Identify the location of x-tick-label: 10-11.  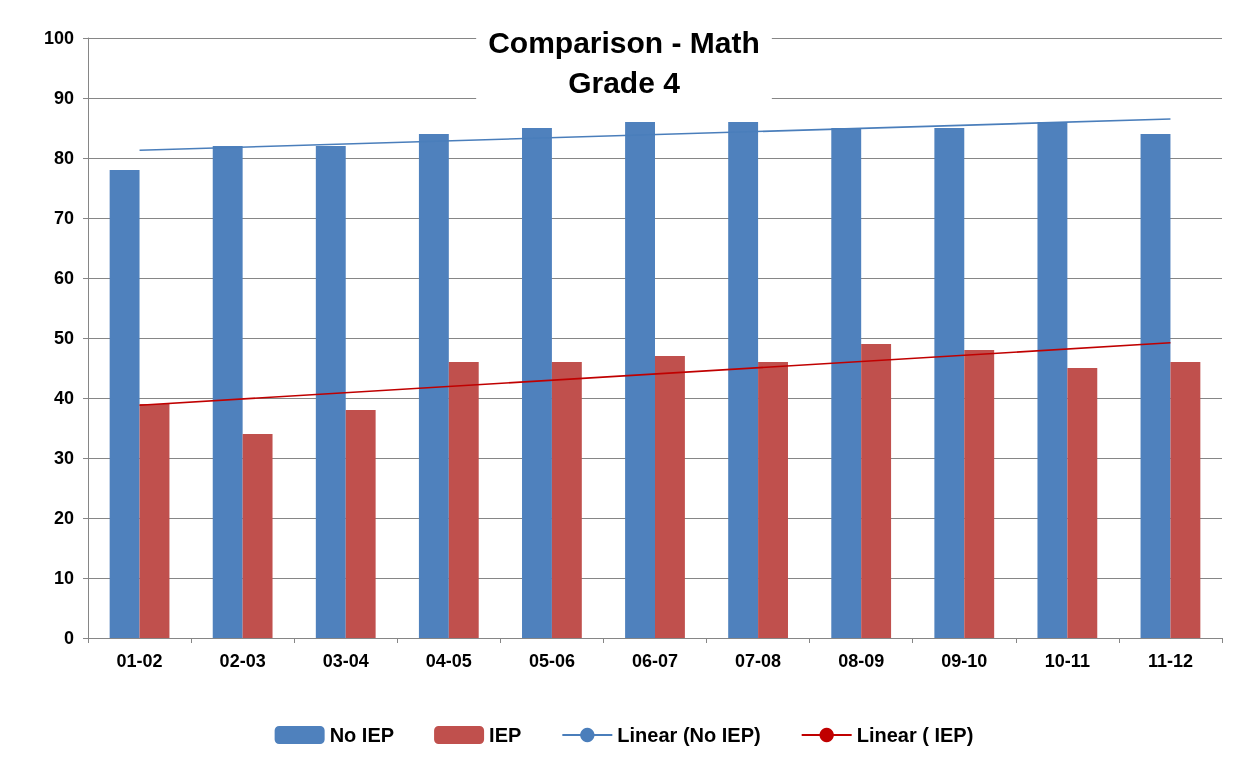
(1067, 661).